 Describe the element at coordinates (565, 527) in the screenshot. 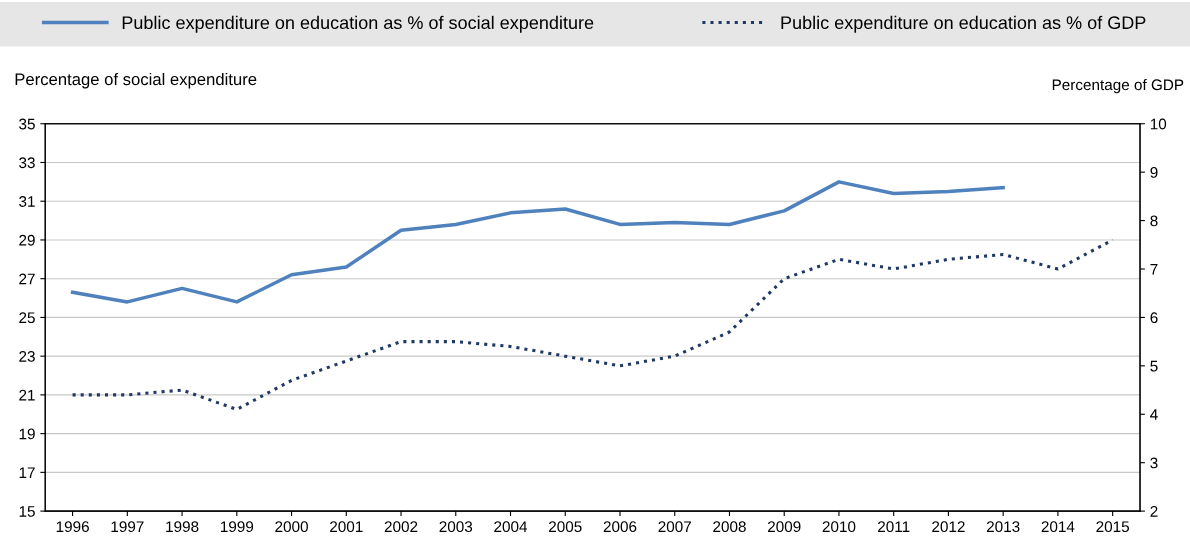

I see `x-tick-label: 2005` at that location.